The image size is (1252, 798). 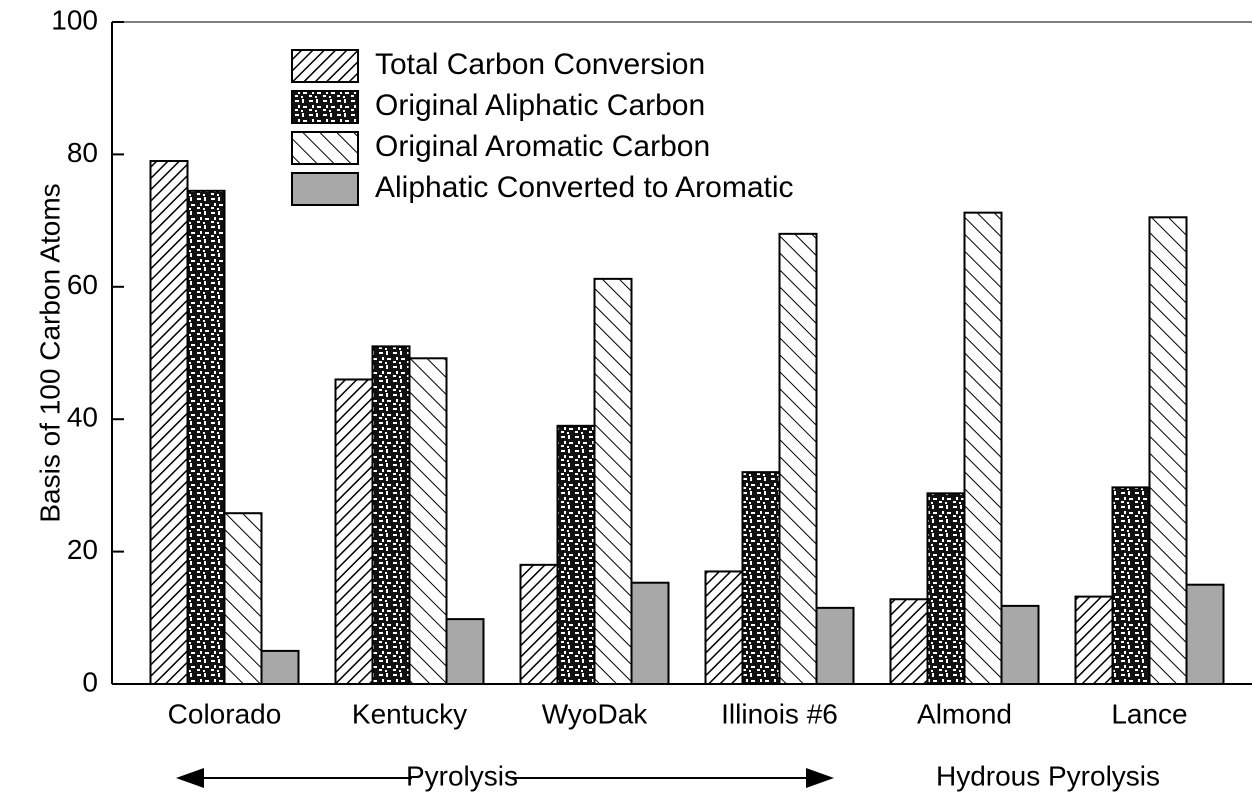 What do you see at coordinates (1149, 713) in the screenshot?
I see `x-tick-label: Lance` at bounding box center [1149, 713].